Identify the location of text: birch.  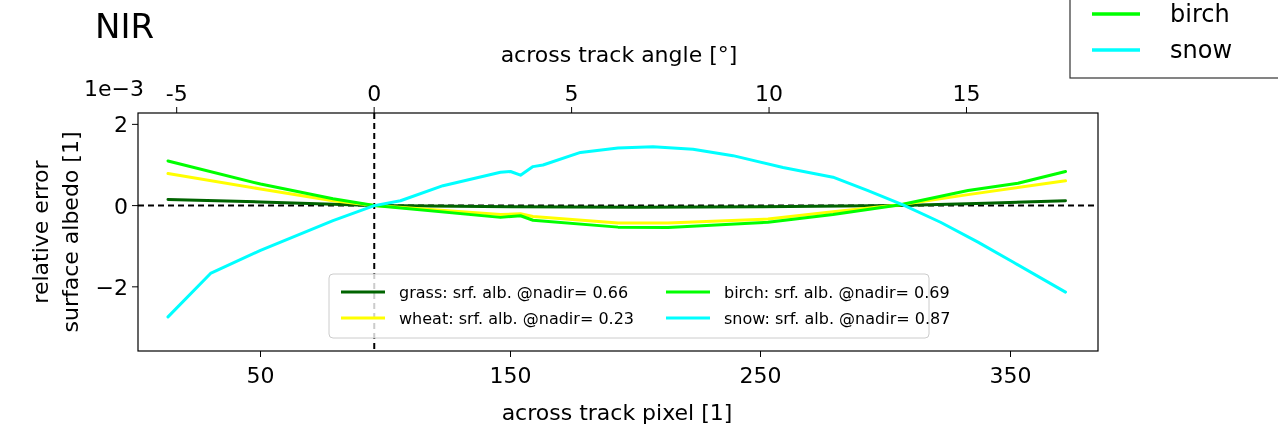
(1200, 14).